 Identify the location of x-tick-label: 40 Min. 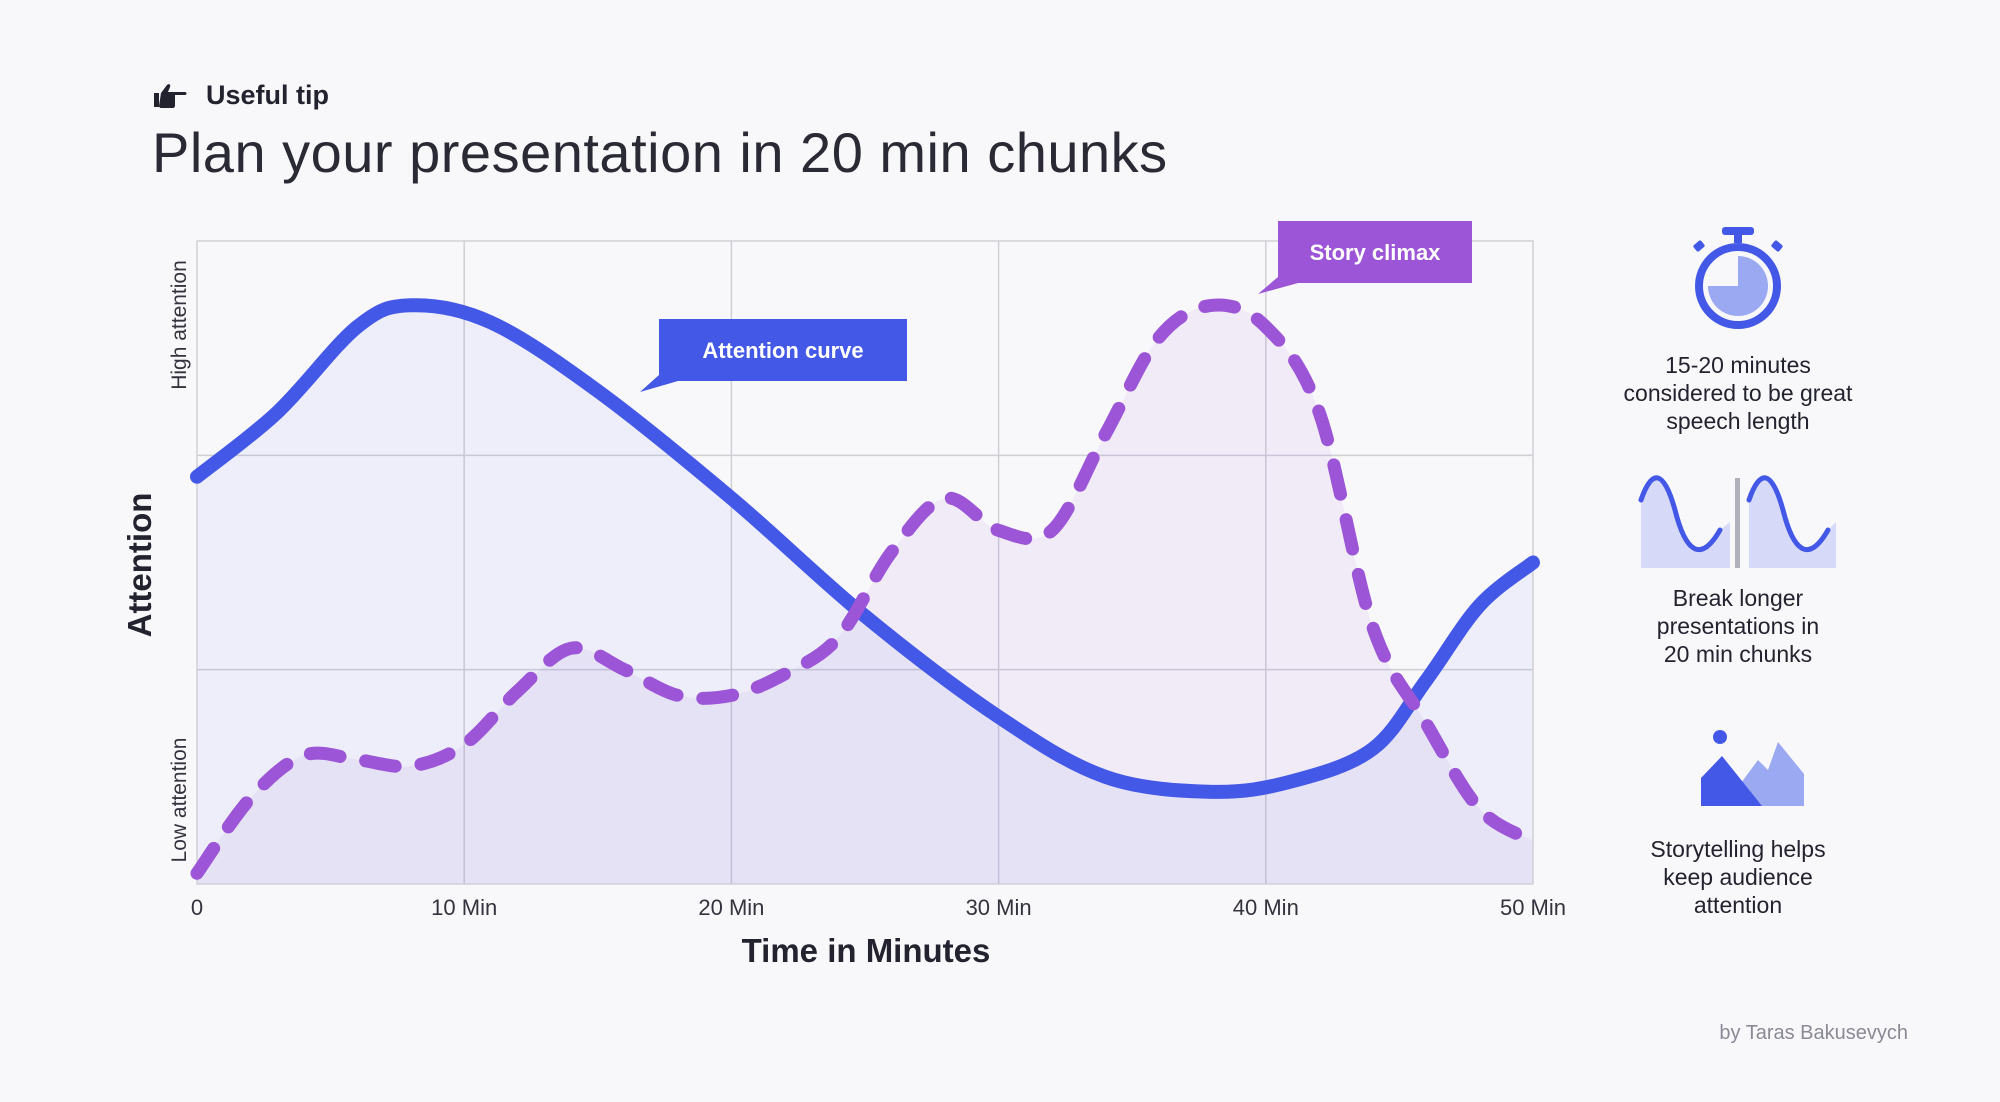
(1266, 907).